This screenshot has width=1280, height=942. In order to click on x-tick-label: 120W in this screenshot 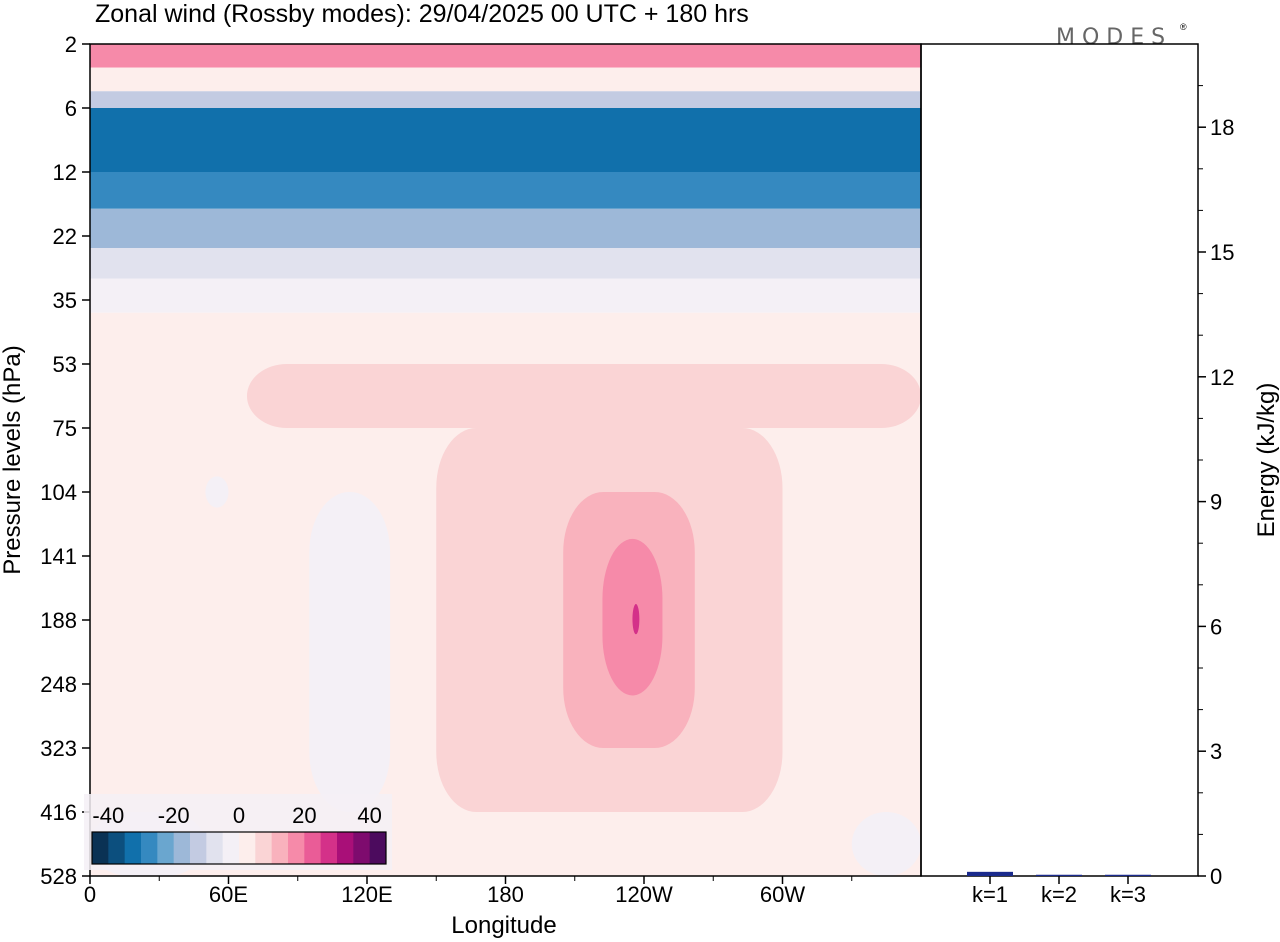, I will do `click(644, 894)`.